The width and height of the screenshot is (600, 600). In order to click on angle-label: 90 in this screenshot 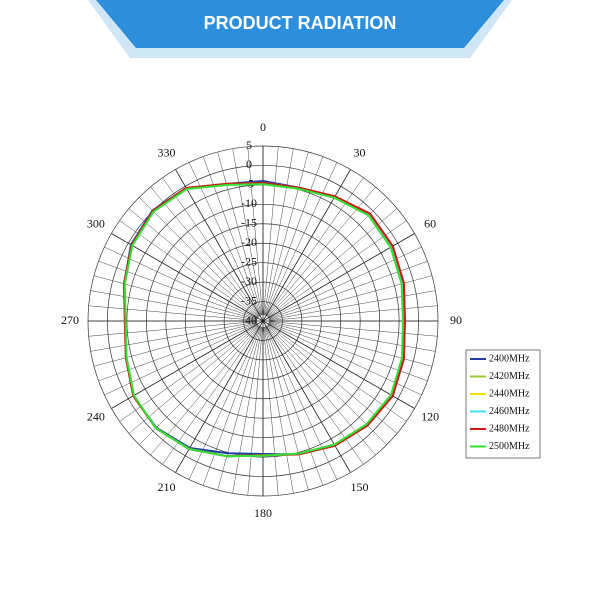, I will do `click(456, 320)`.